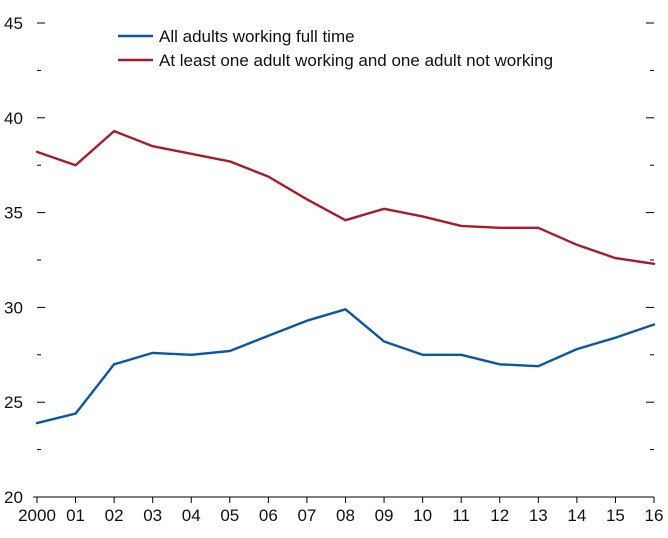  What do you see at coordinates (422, 515) in the screenshot?
I see `x-tick-label: 10` at bounding box center [422, 515].